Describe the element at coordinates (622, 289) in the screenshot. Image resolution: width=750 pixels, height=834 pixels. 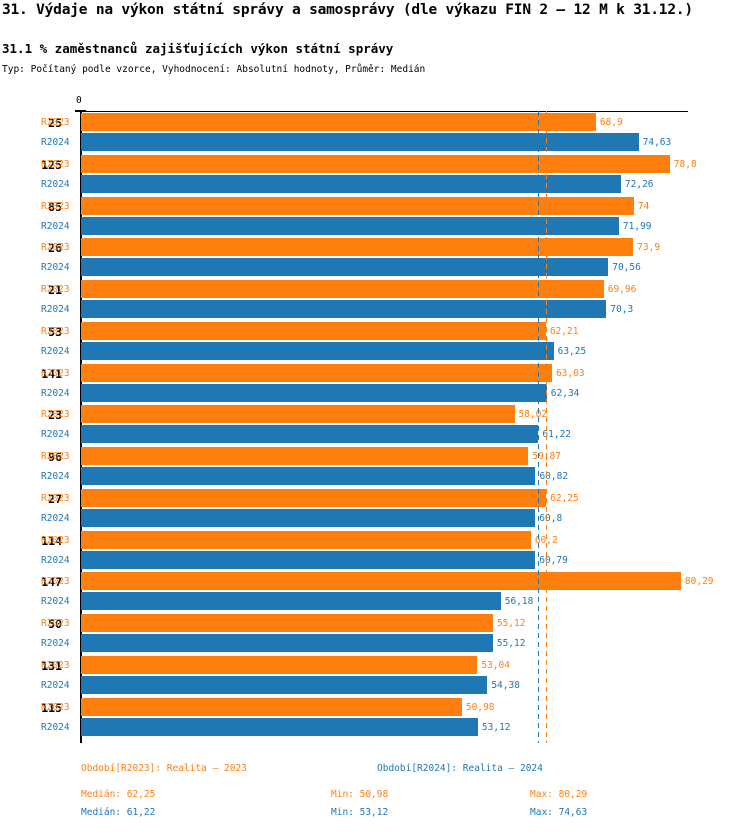
I see `bar-value-label: 69,96` at that location.